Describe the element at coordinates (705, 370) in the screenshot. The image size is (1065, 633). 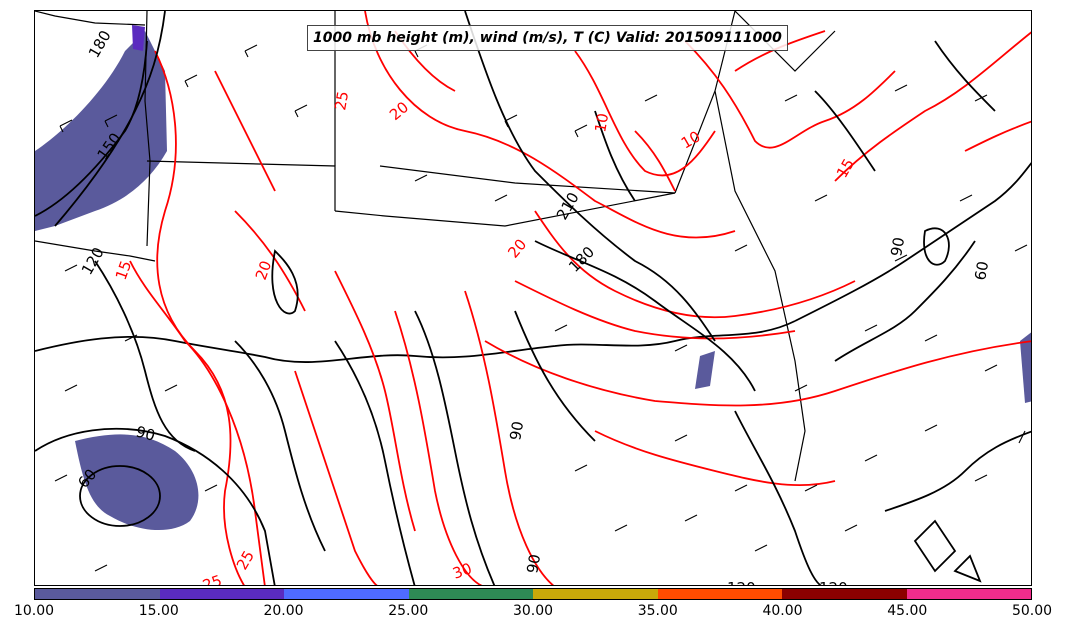
I see `shade-midstream` at that location.